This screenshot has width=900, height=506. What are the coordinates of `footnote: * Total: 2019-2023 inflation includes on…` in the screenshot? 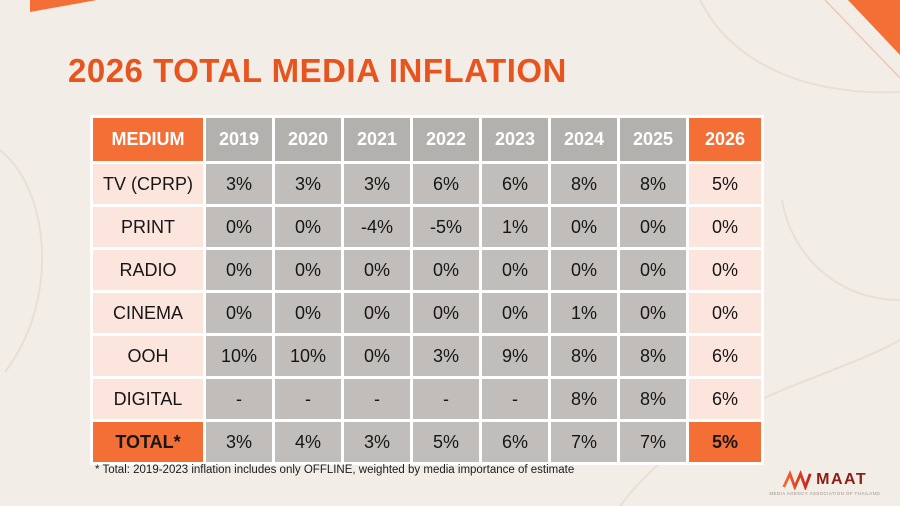 It's located at (335, 470).